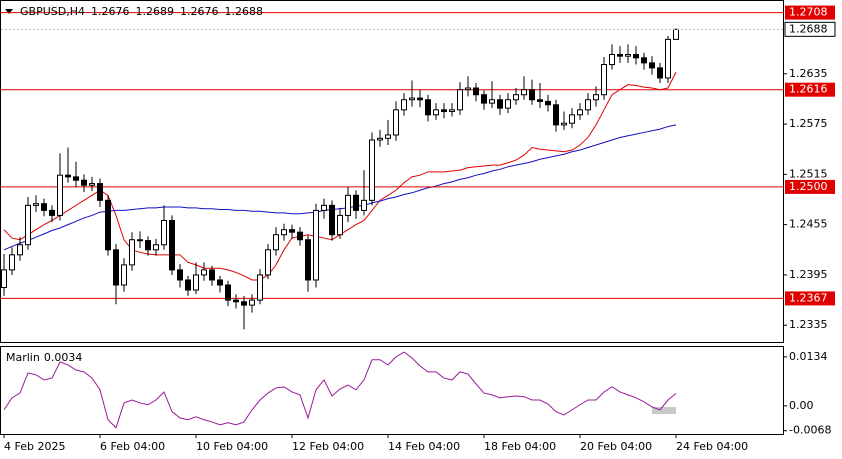  I want to click on x-tick-label: 10 Feb 04:00, so click(232, 446).